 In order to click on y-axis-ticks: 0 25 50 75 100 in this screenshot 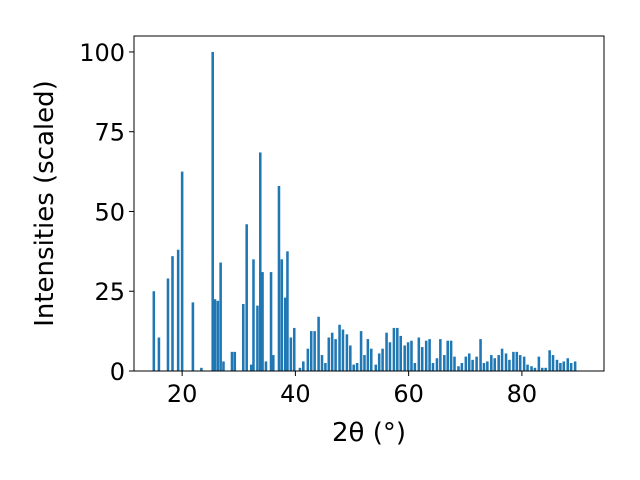, I will do `click(106, 212)`.